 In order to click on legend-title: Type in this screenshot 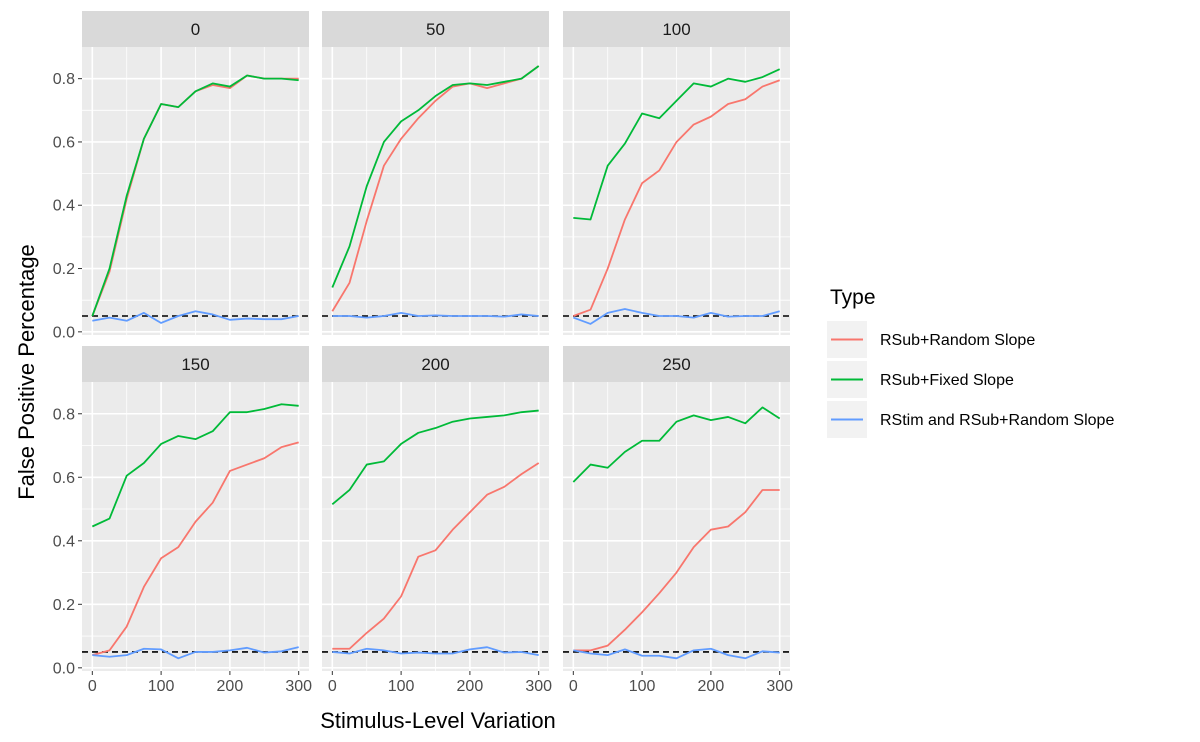, I will do `click(853, 297)`.